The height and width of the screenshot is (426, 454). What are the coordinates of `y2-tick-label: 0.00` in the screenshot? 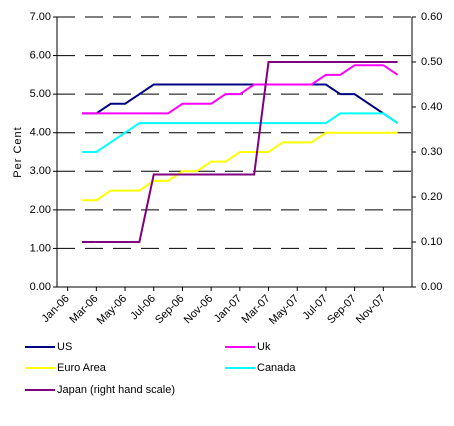 It's located at (431, 287).